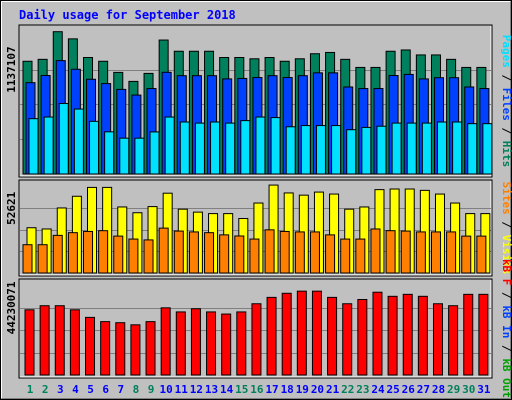 Image resolution: width=512 pixels, height=400 pixels. Describe the element at coordinates (506, 348) in the screenshot. I see `legend-entry-kb_f-3: /` at that location.